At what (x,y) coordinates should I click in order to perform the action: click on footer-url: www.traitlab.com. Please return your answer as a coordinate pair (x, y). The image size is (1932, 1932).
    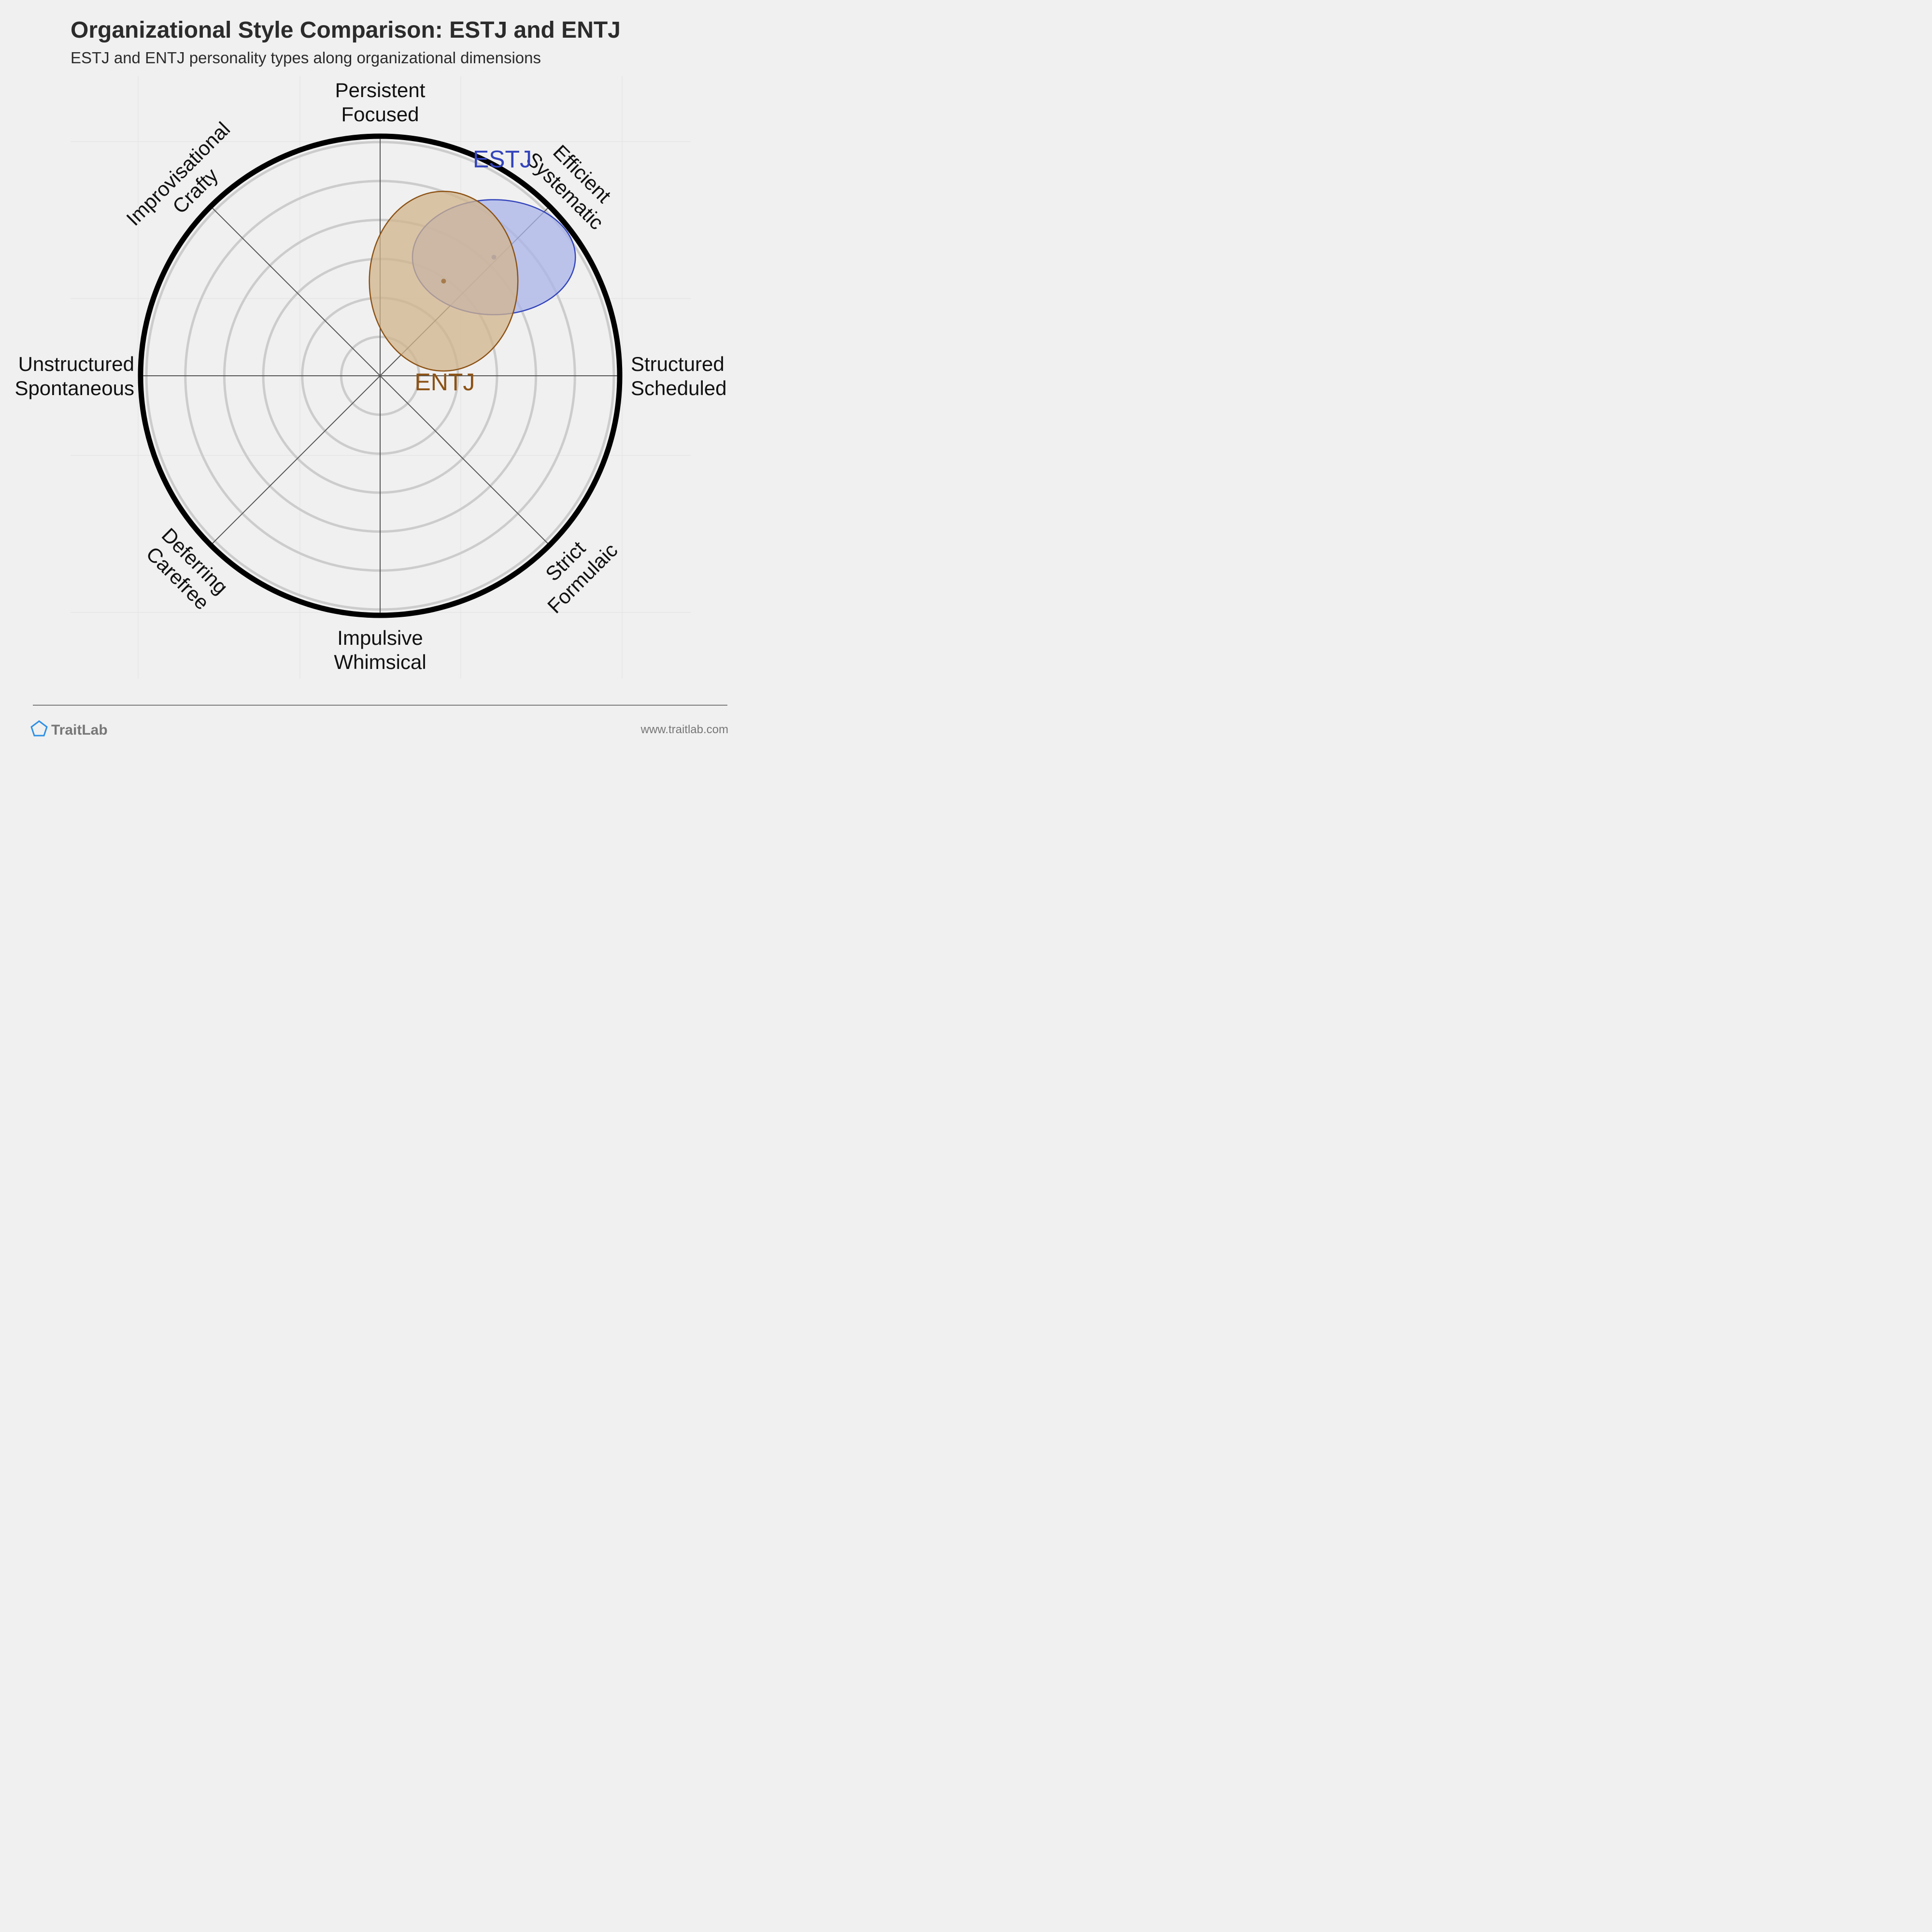
    Looking at the image, I should click on (684, 729).